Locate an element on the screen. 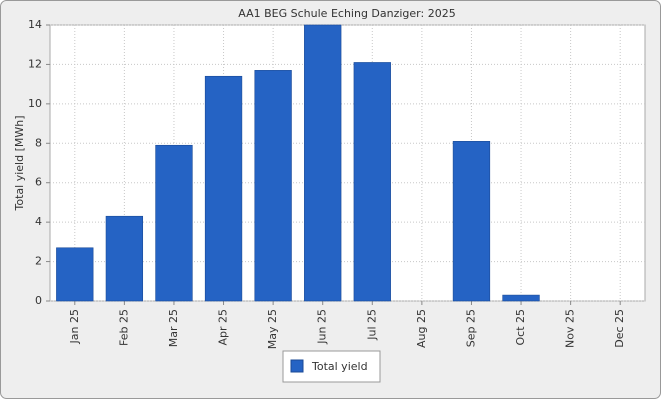 The width and height of the screenshot is (662, 400). x-tick-label: Feb 25 is located at coordinates (123, 327).